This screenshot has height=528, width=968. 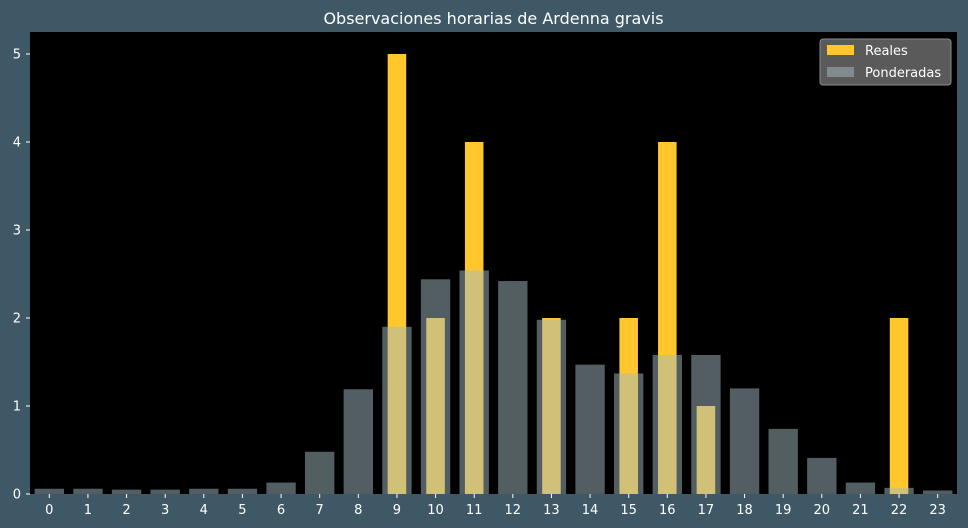 What do you see at coordinates (204, 510) in the screenshot?
I see `x-tick-label-4: 4` at bounding box center [204, 510].